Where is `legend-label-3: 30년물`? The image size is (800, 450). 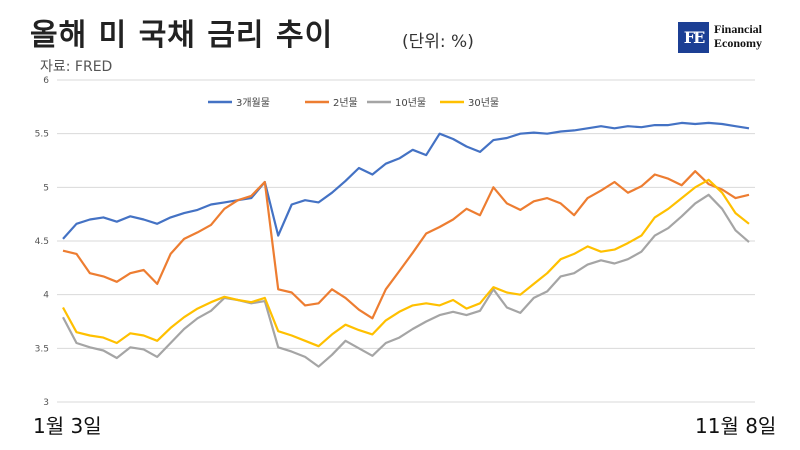 legend-label-3: 30년물 is located at coordinates (483, 103).